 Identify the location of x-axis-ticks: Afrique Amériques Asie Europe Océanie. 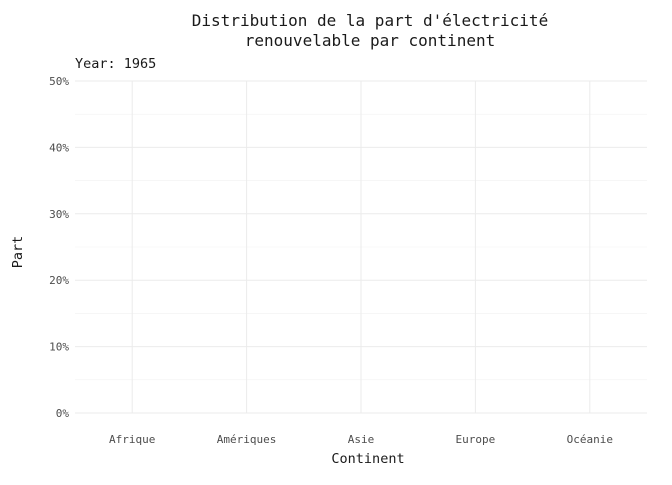
(361, 439).